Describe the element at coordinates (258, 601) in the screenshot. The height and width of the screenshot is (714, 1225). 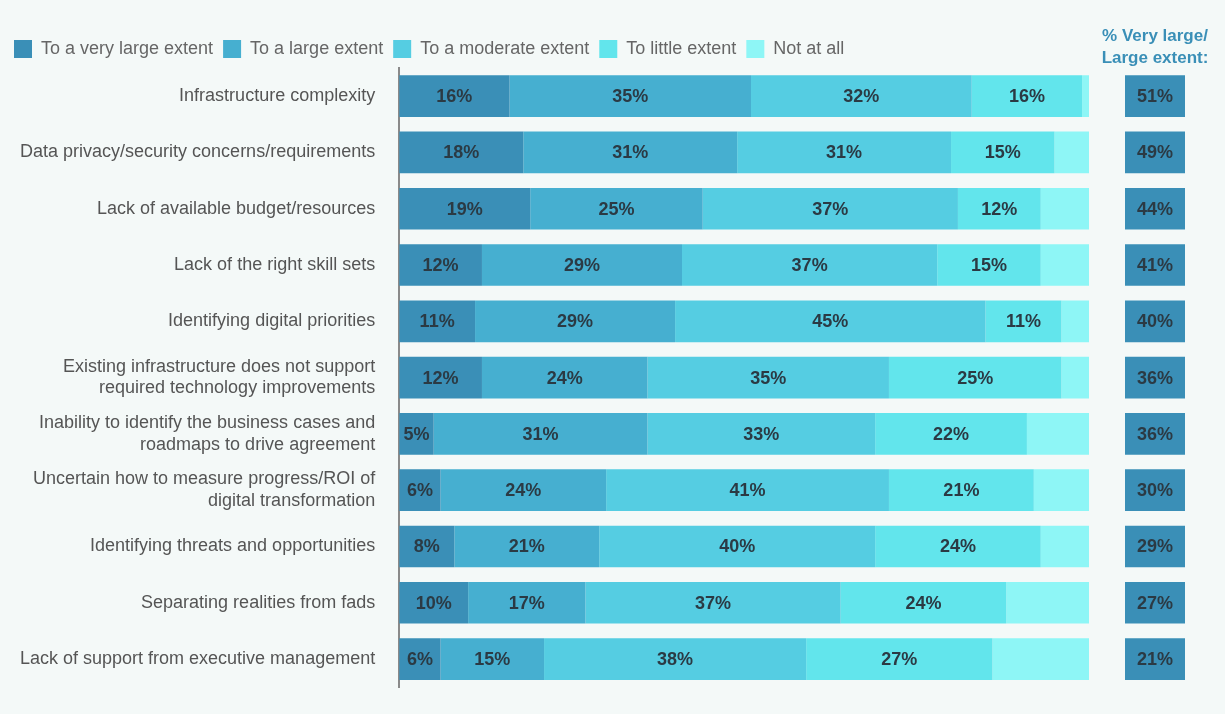
I see `y-tick-label: Separating realities from fads` at that location.